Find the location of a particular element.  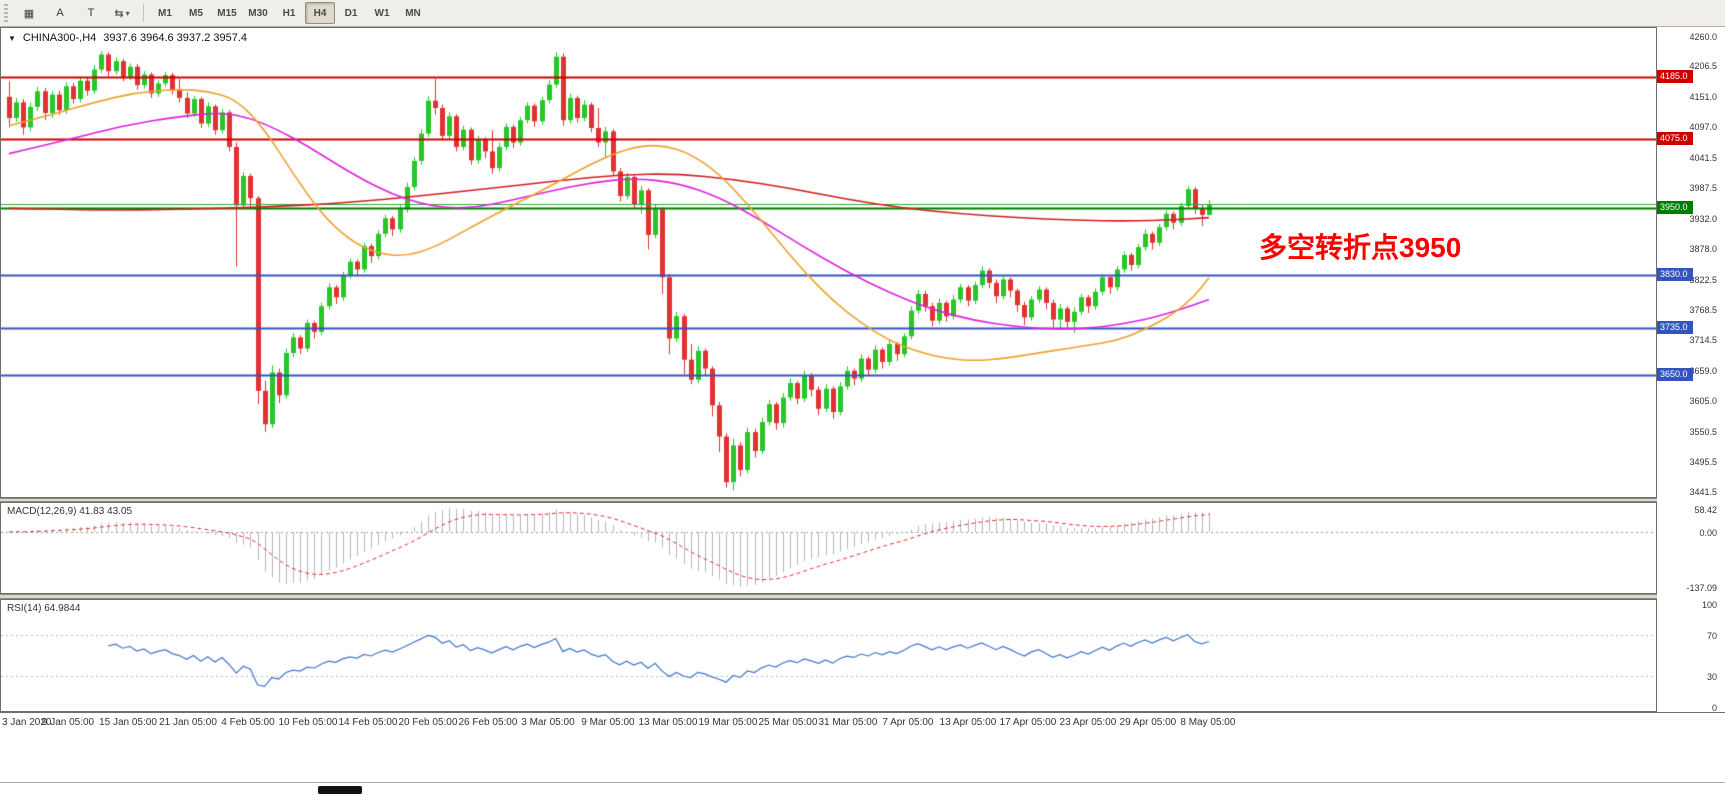

time-axis-label: 19 Mar 05:00 is located at coordinates (728, 722).